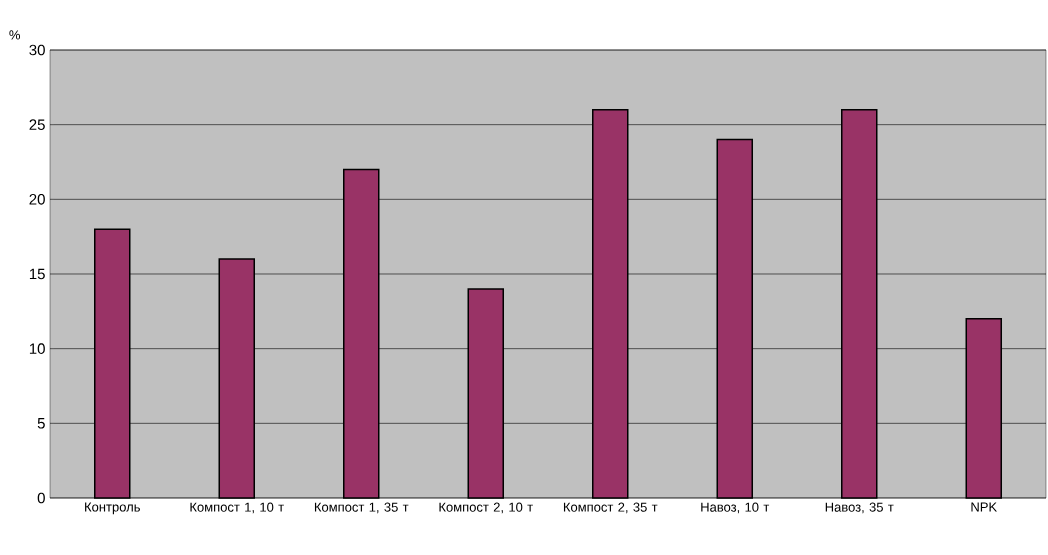  I want to click on x-tick-label: Навоз, 10 т, so click(735, 508).